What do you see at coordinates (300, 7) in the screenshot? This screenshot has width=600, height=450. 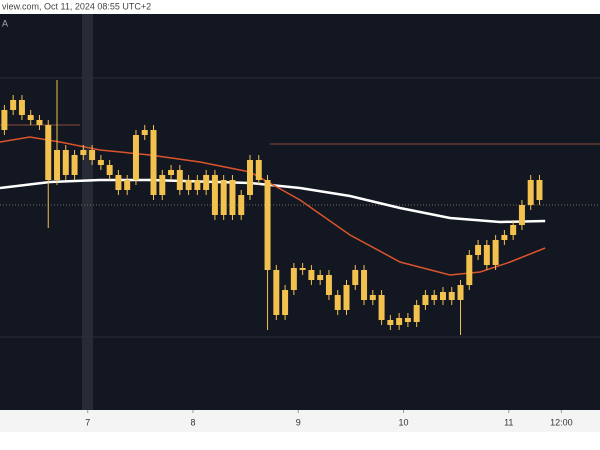 I see `header-bar` at bounding box center [300, 7].